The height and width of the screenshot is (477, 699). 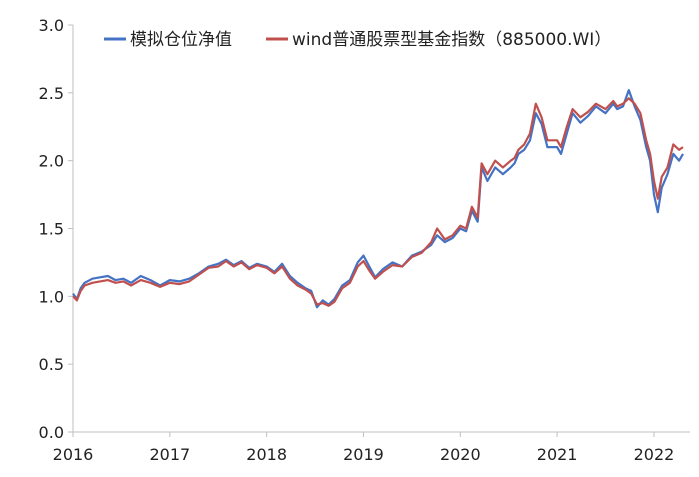 I want to click on legend-label-series-1: 模拟仓位净值, so click(x=181, y=40).